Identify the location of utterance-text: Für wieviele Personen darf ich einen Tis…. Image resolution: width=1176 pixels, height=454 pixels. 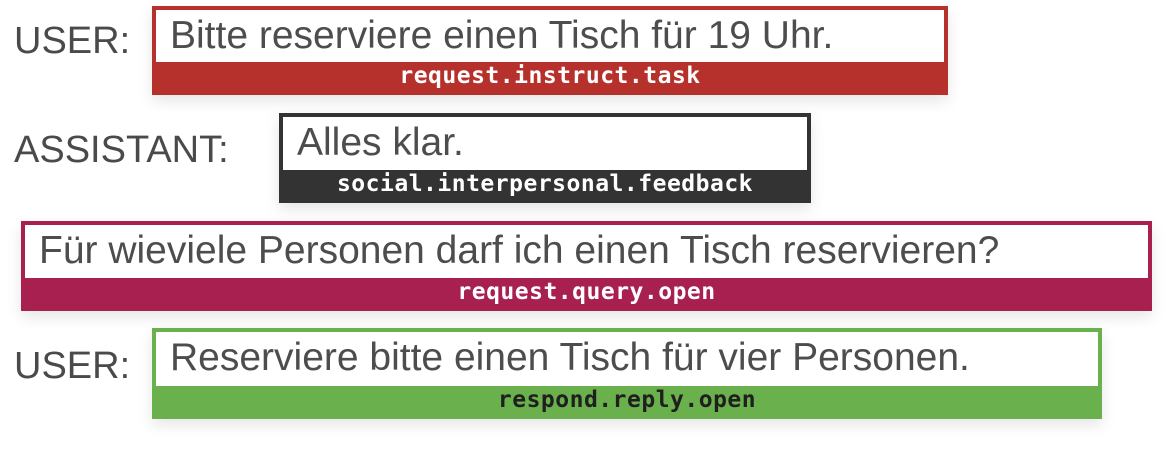
(586, 251).